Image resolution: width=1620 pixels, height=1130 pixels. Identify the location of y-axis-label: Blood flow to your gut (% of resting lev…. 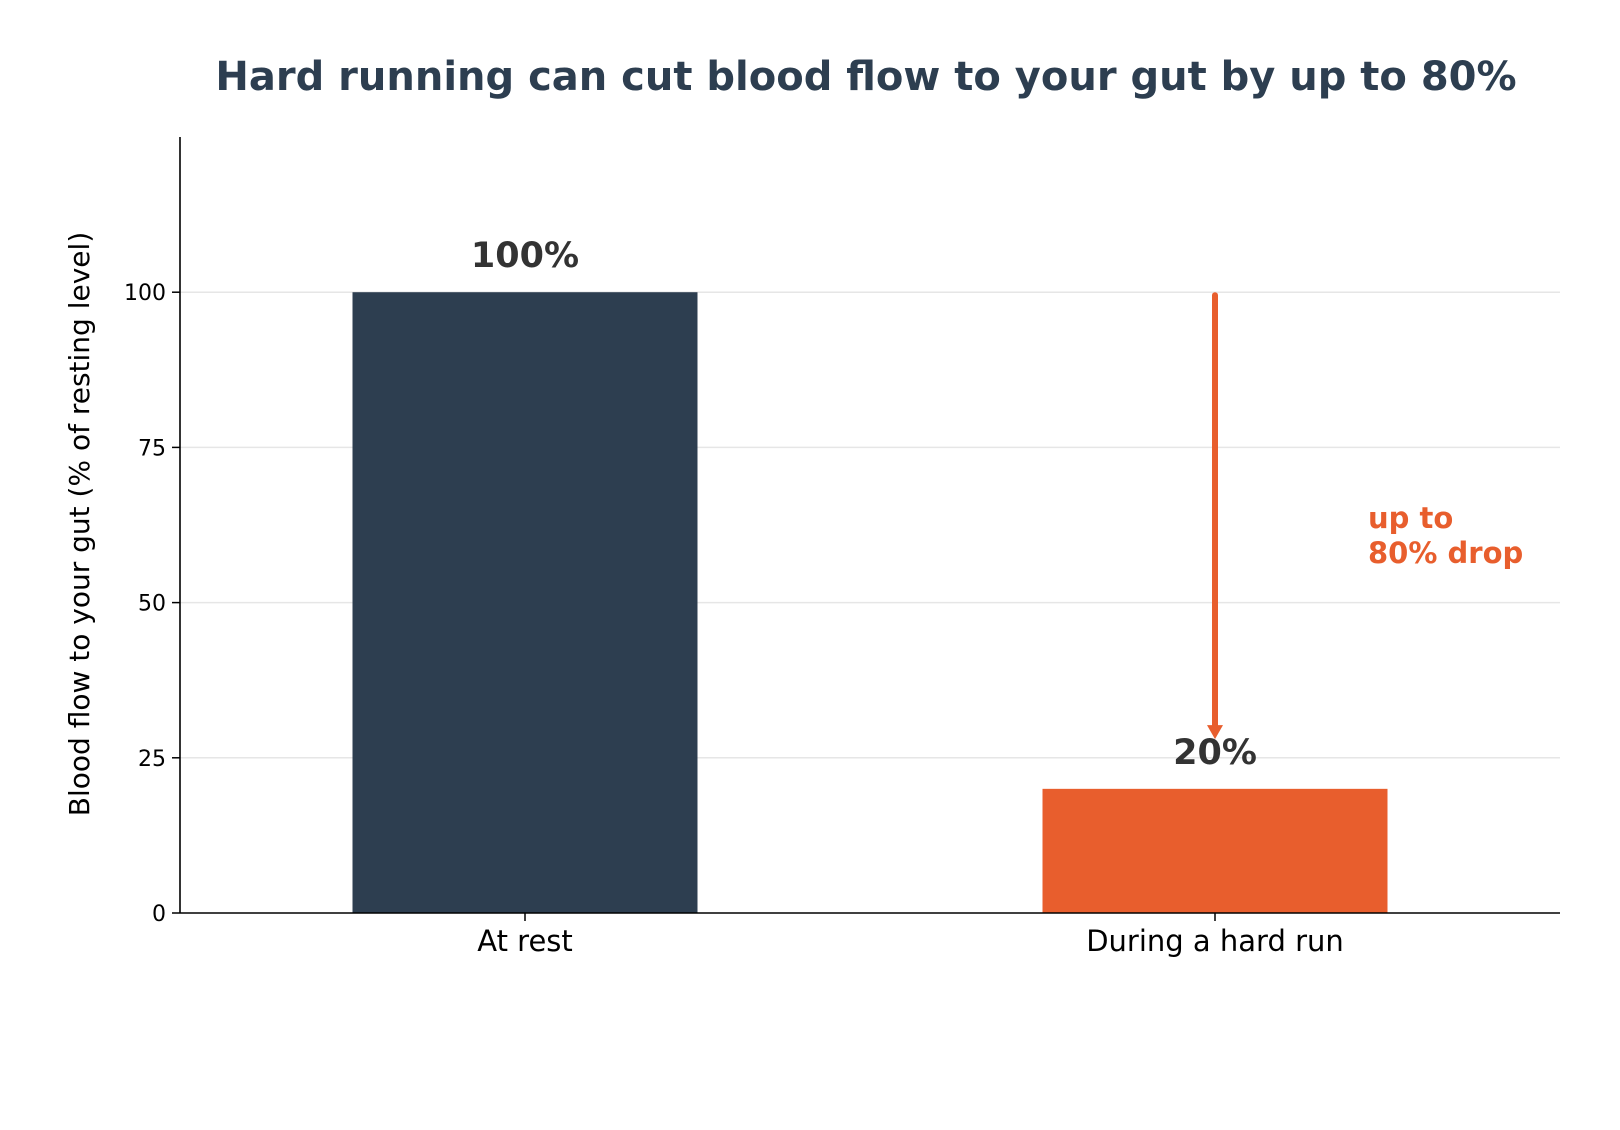
(79, 524).